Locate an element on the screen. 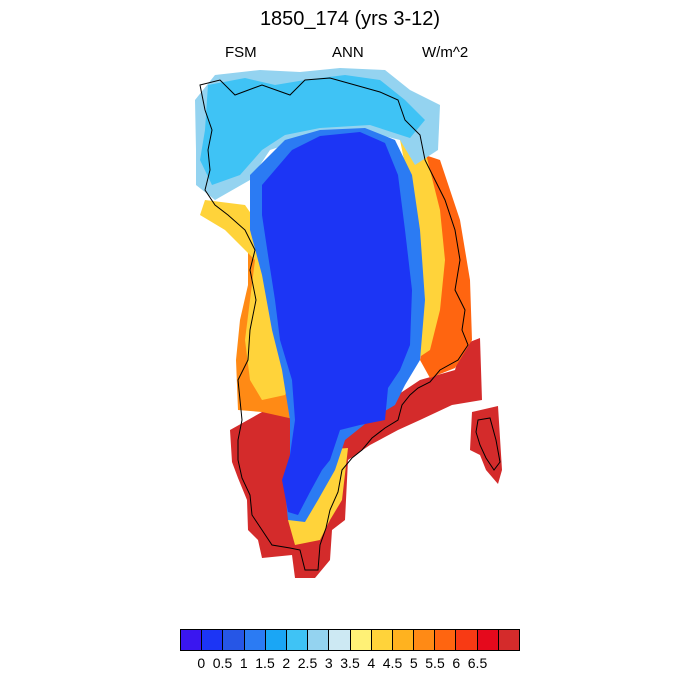 The width and height of the screenshot is (700, 700). colorbar-tick-label: 6.5 is located at coordinates (477, 663).